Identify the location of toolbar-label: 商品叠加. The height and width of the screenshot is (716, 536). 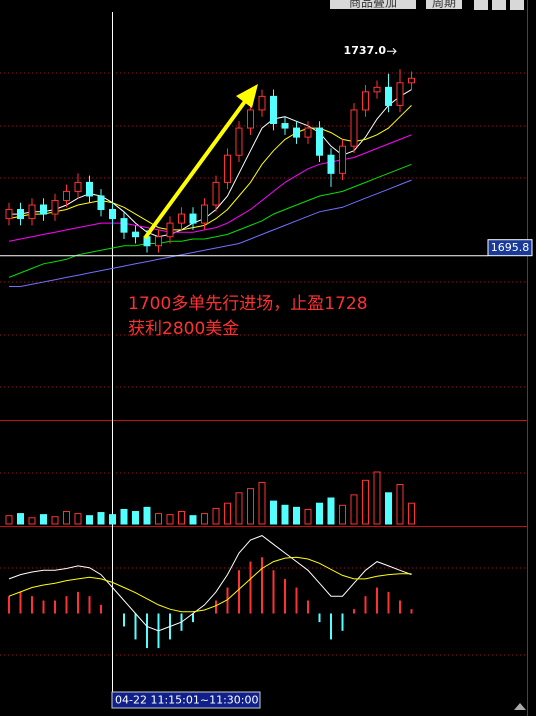
(373, 5).